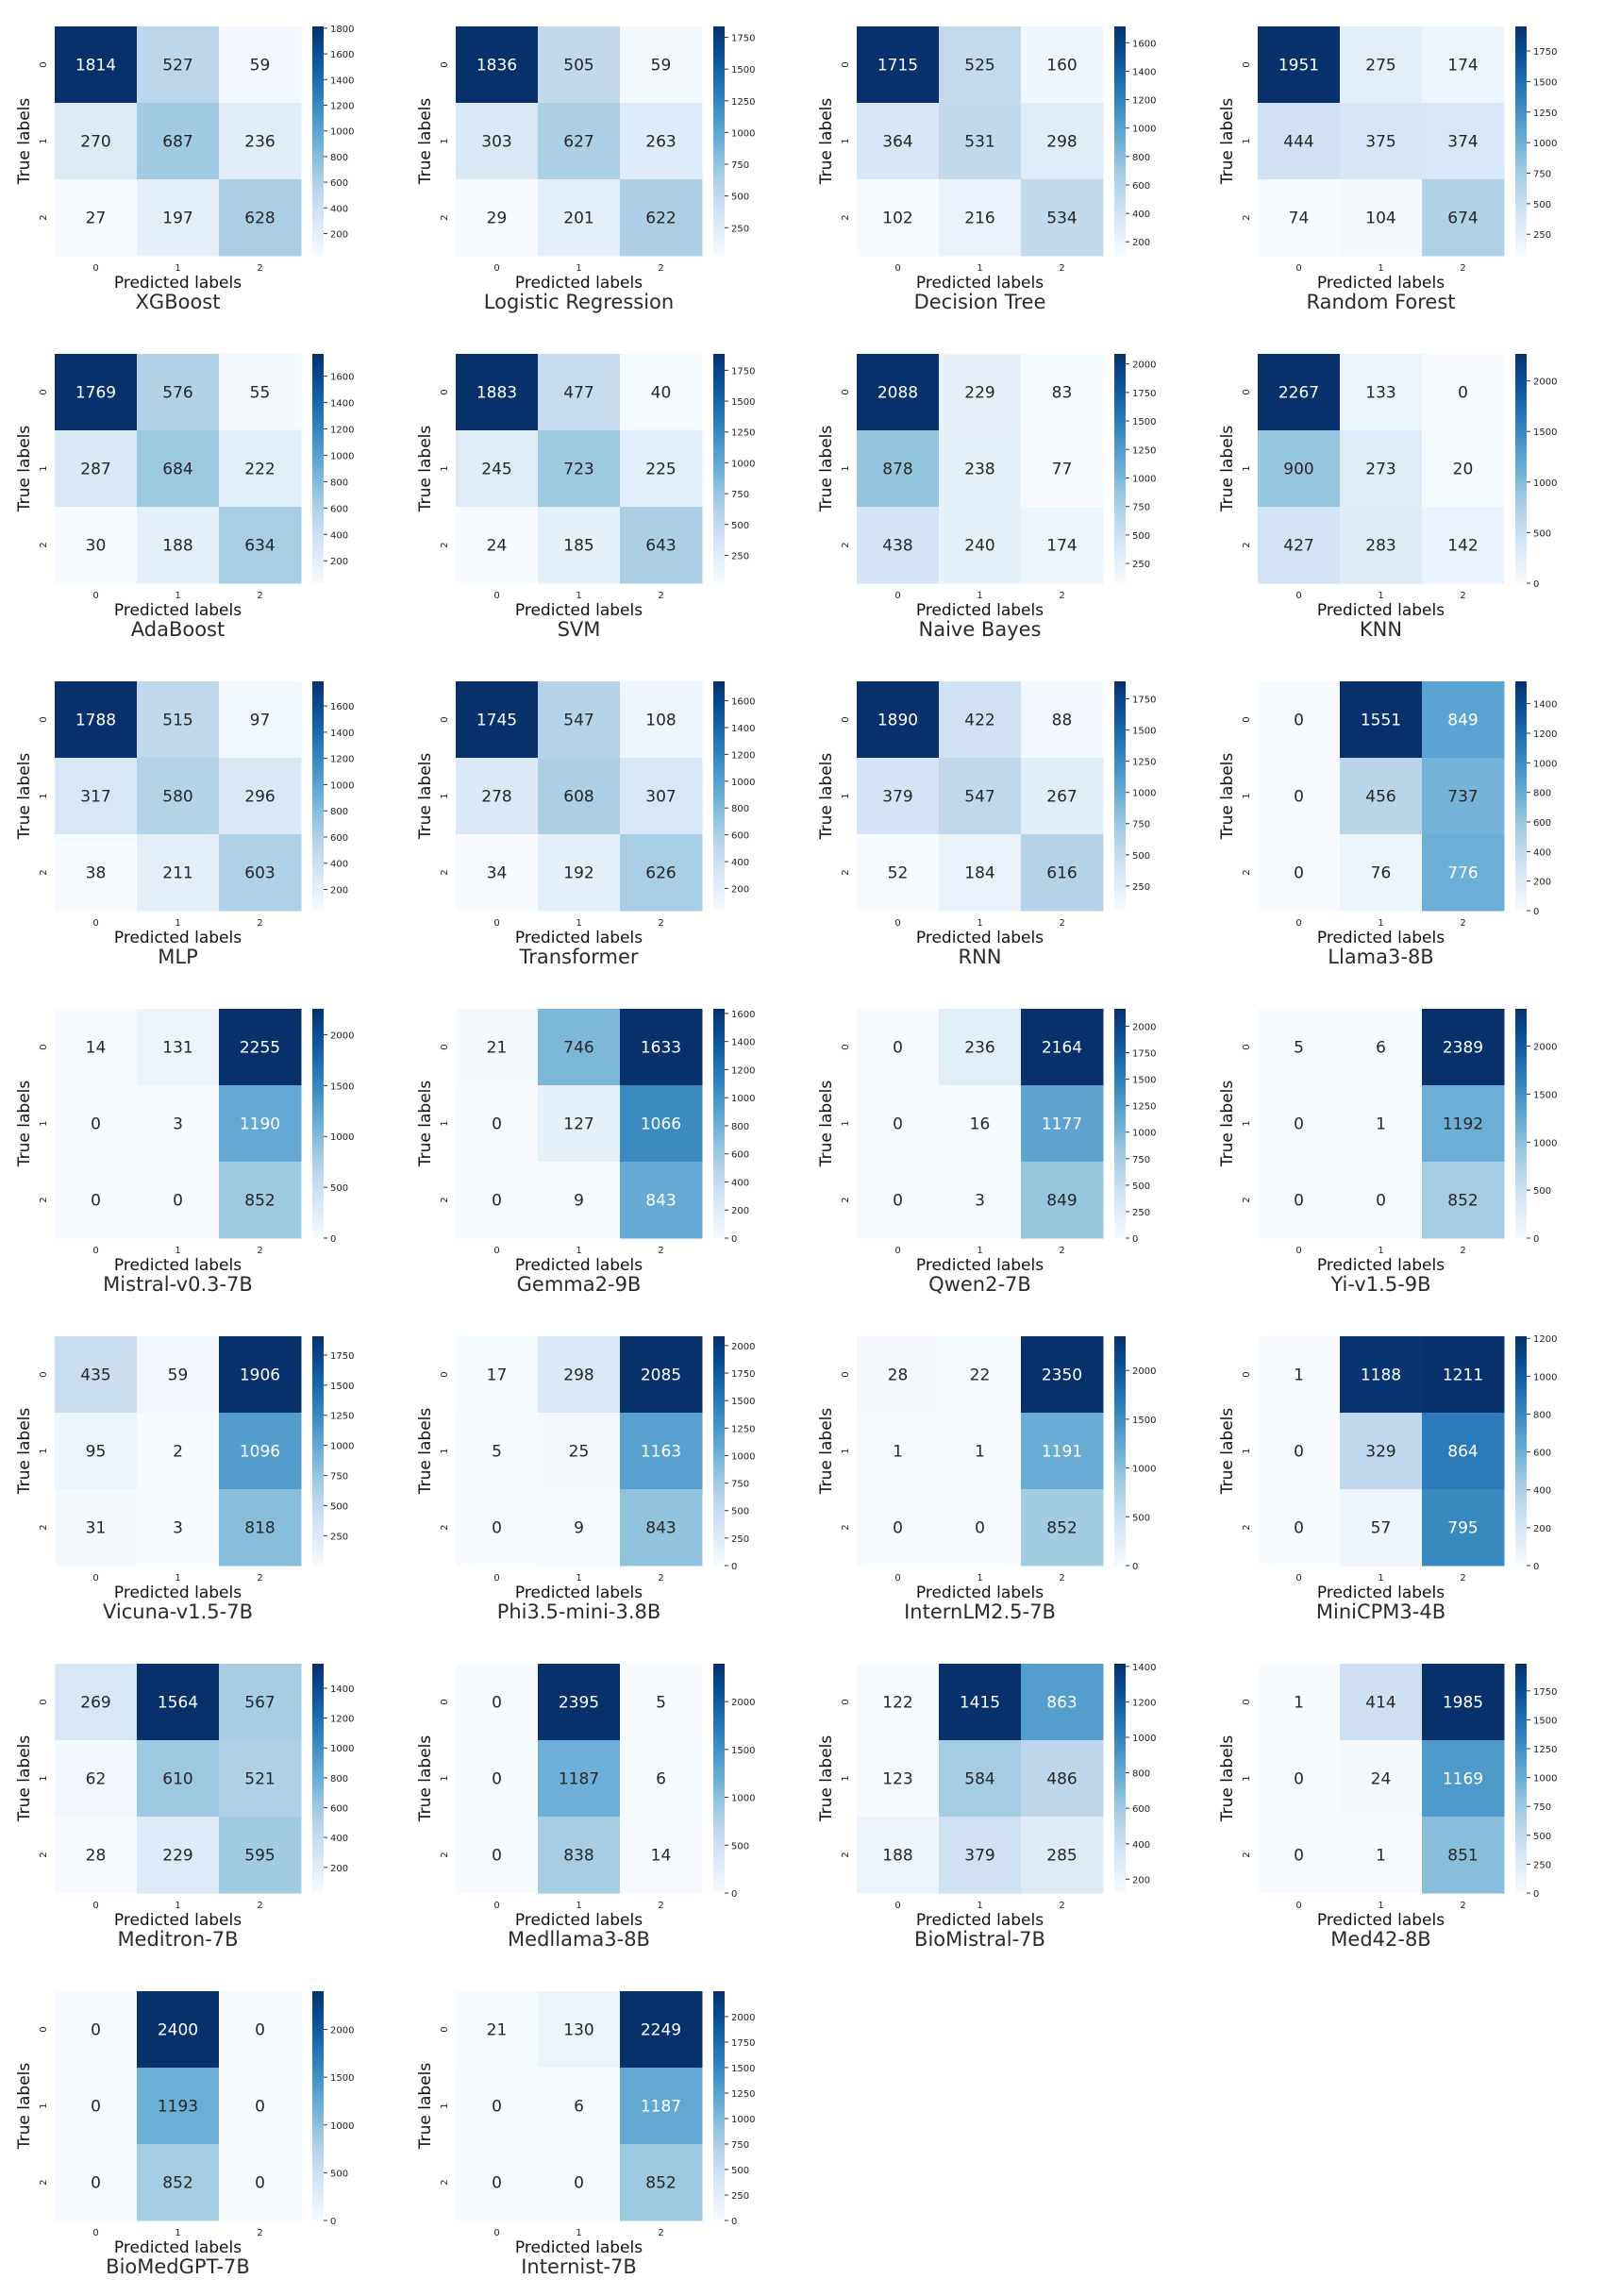  What do you see at coordinates (579, 1779) in the screenshot?
I see `cell-value-label: 1187` at bounding box center [579, 1779].